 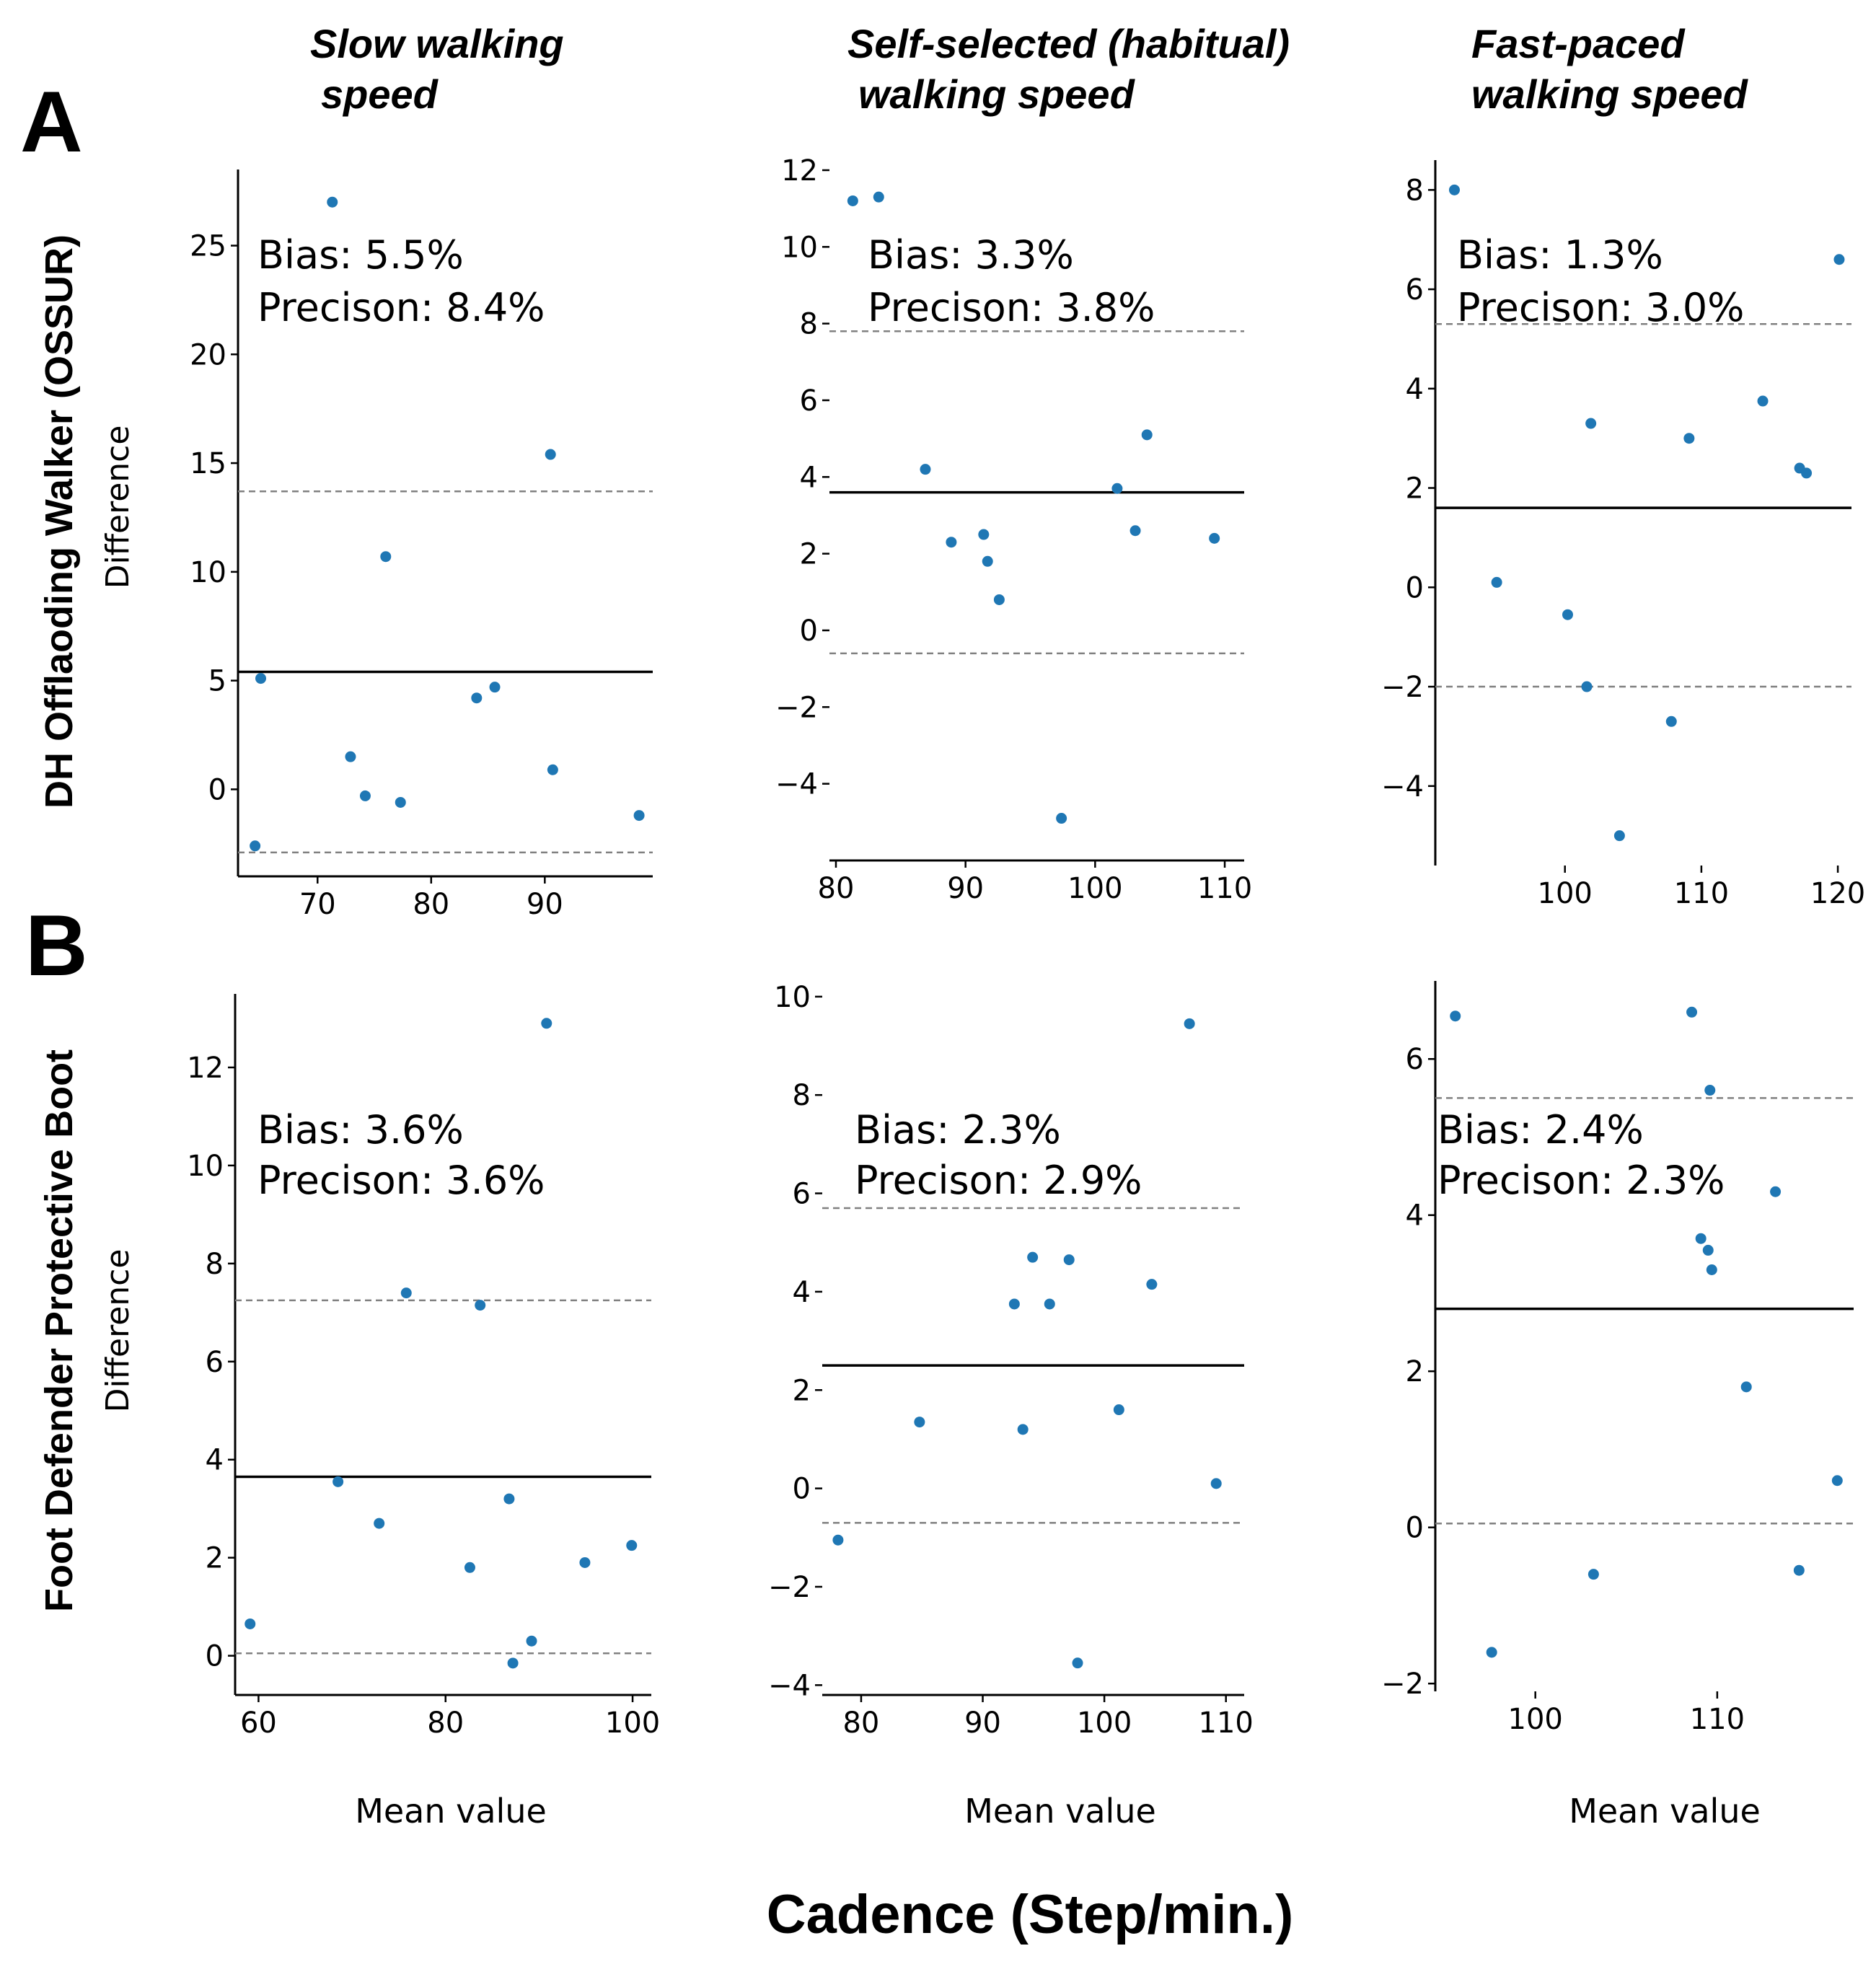 I want to click on panel-letter-a: A, so click(x=51, y=122).